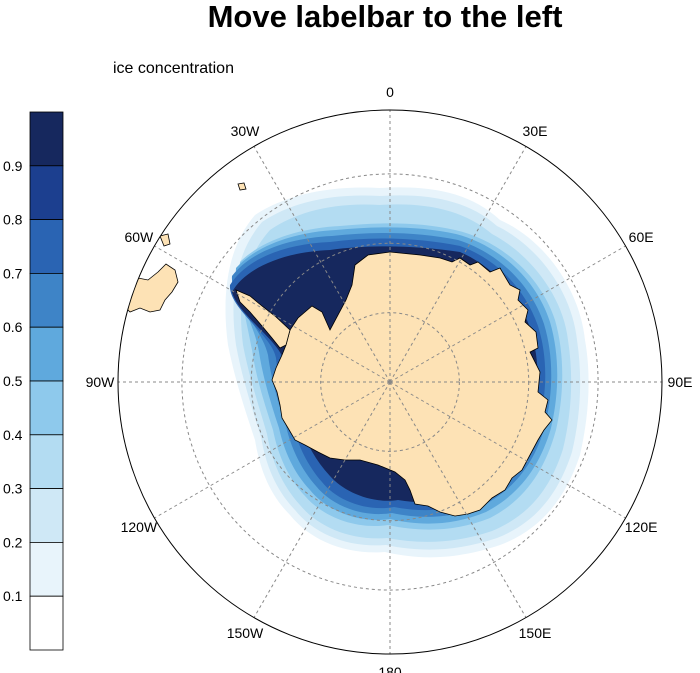  I want to click on labelbar-labels: 0.1 0.2 0.3 0.4 0.5 0.6 0.7 0.8 0.9, so click(13, 381).